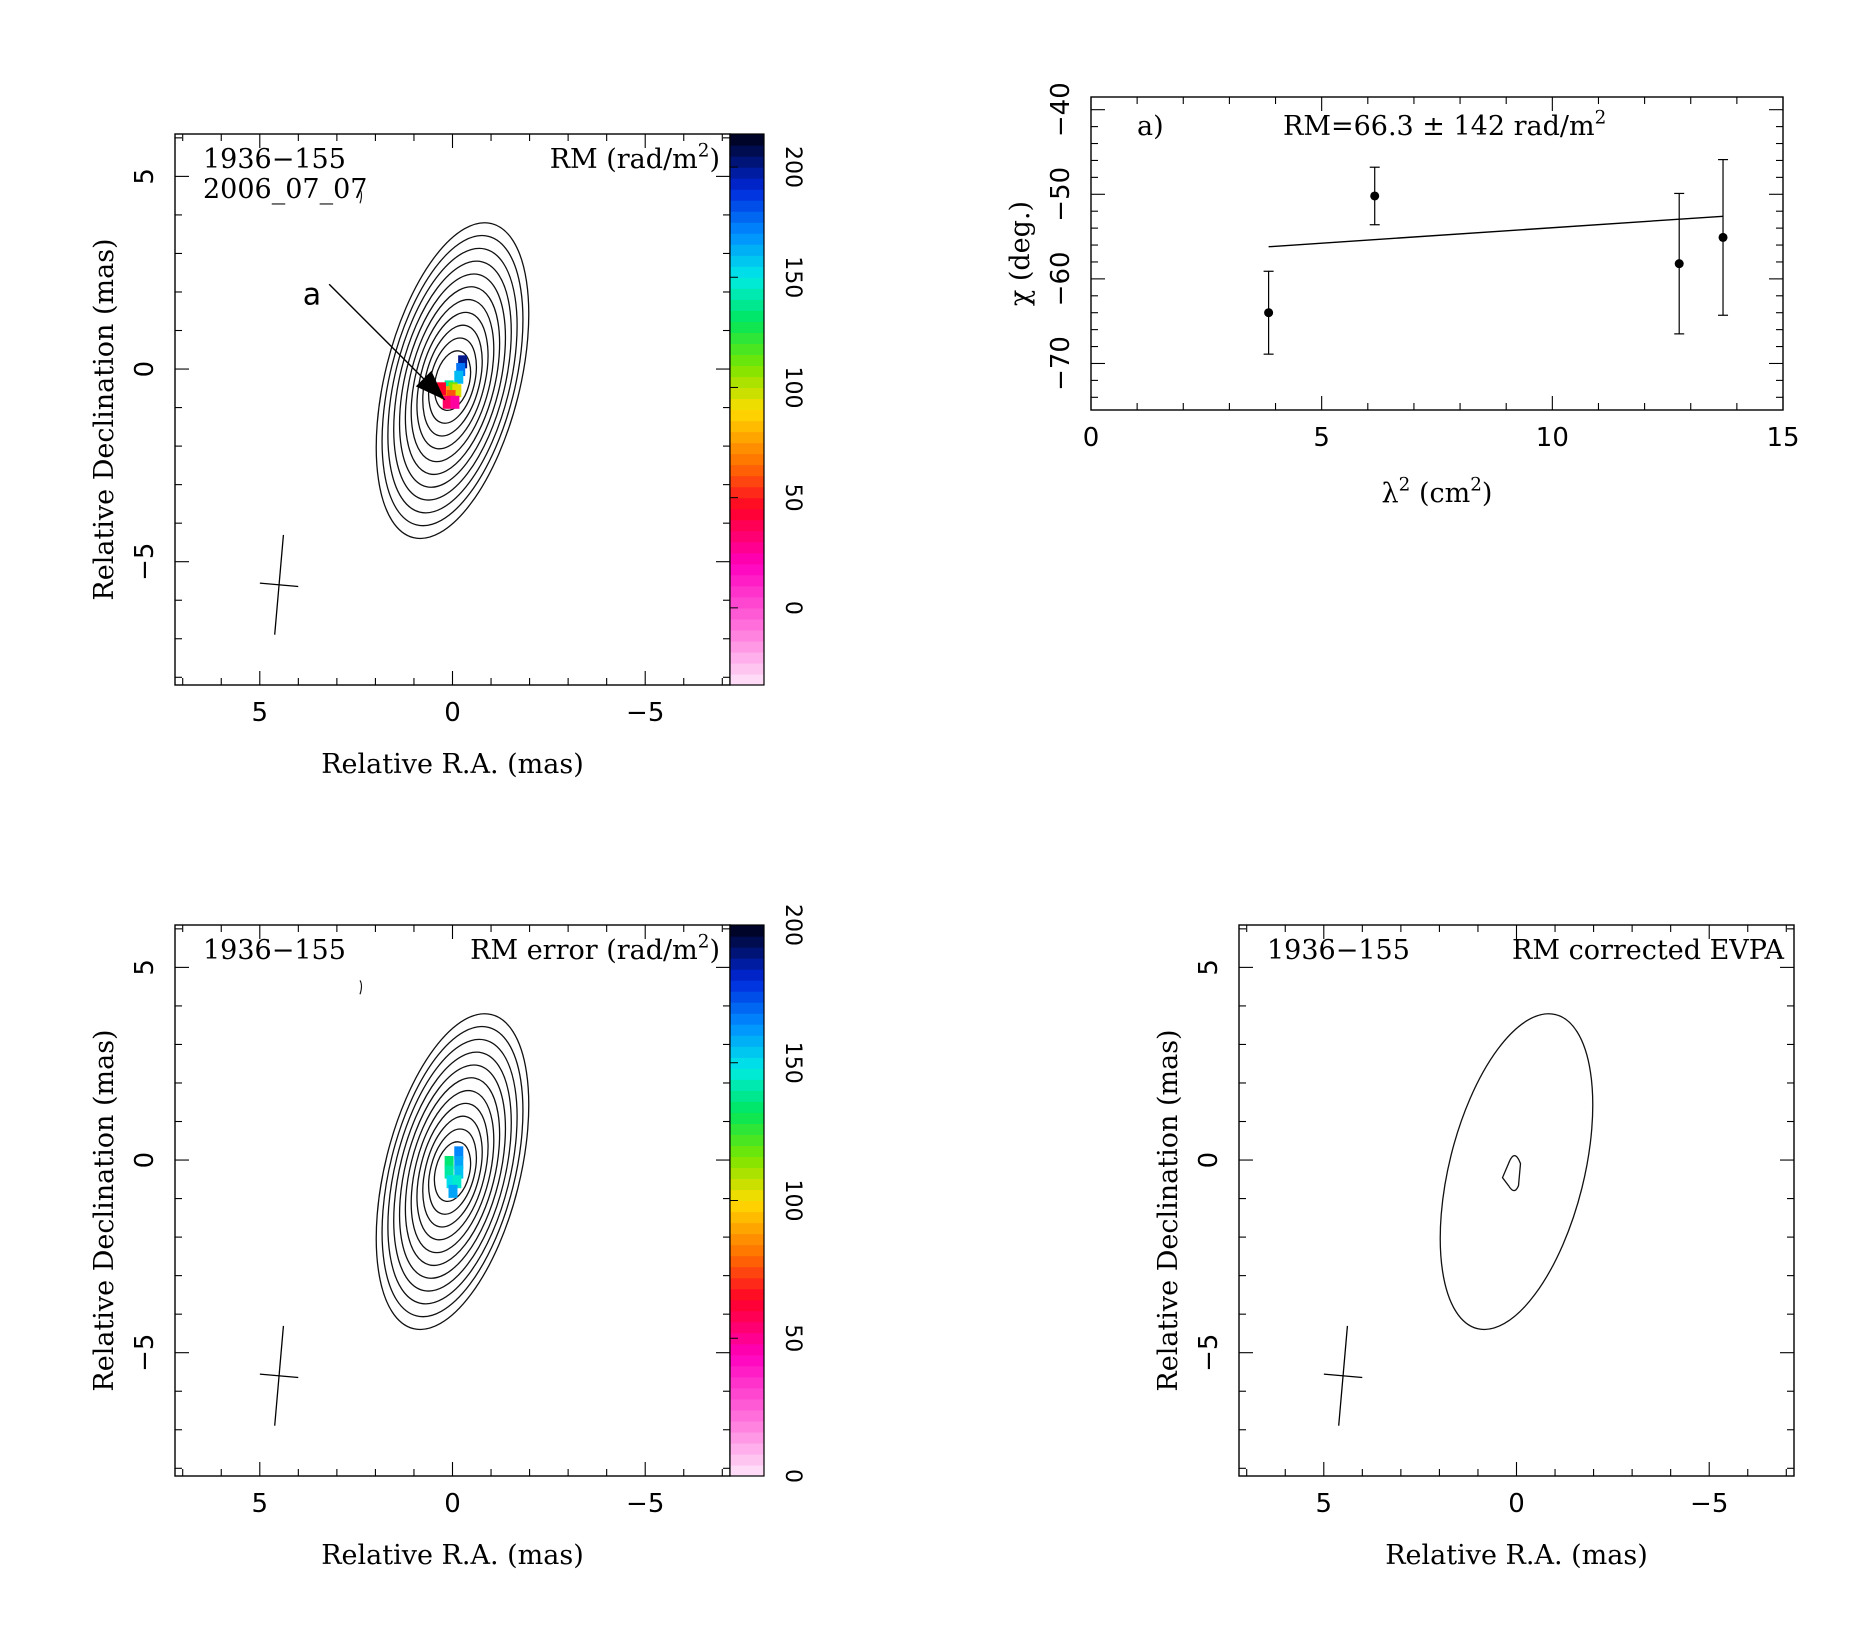 Image resolution: width=1862 pixels, height=1634 pixels. I want to click on annotation-label: a, so click(312, 294).